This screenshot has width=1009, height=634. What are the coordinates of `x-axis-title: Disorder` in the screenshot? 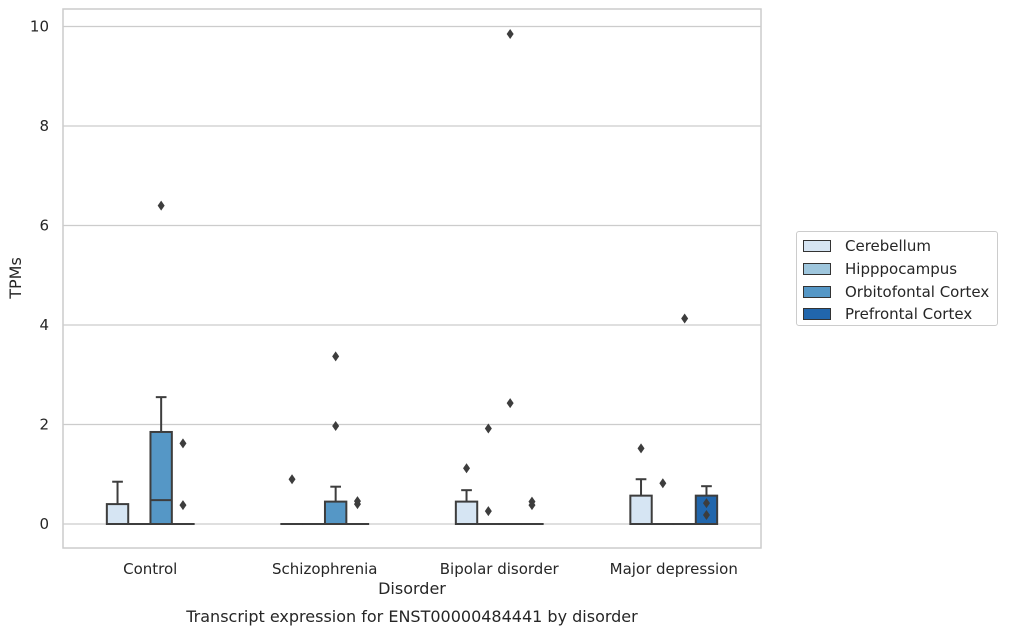 It's located at (412, 588).